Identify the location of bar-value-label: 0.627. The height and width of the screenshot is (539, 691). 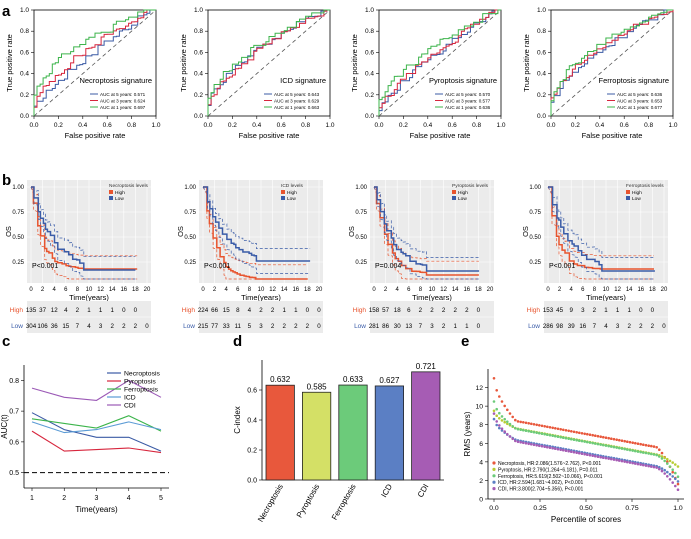
(389, 380).